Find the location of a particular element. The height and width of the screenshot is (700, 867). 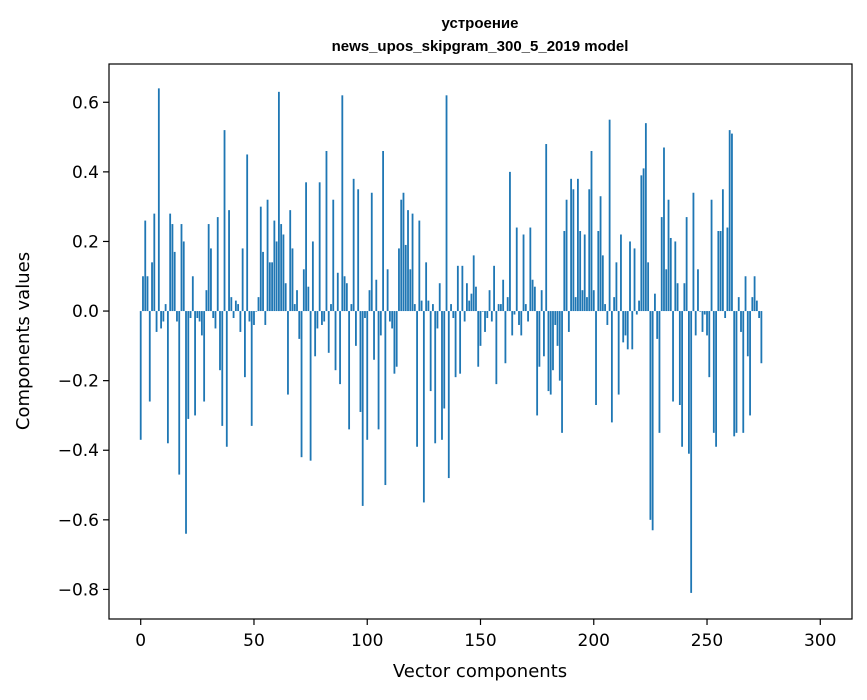

x-tick-label: 200 is located at coordinates (594, 641).